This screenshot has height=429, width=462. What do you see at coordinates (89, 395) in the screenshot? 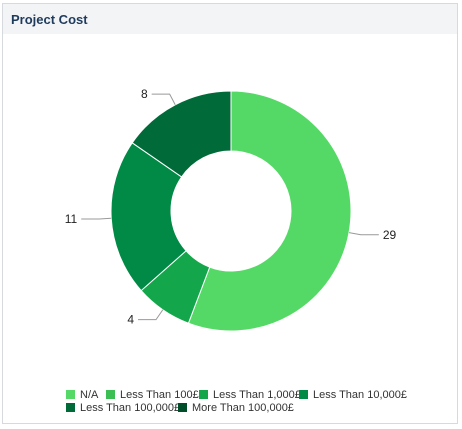
I see `legend-label: N/A` at bounding box center [89, 395].